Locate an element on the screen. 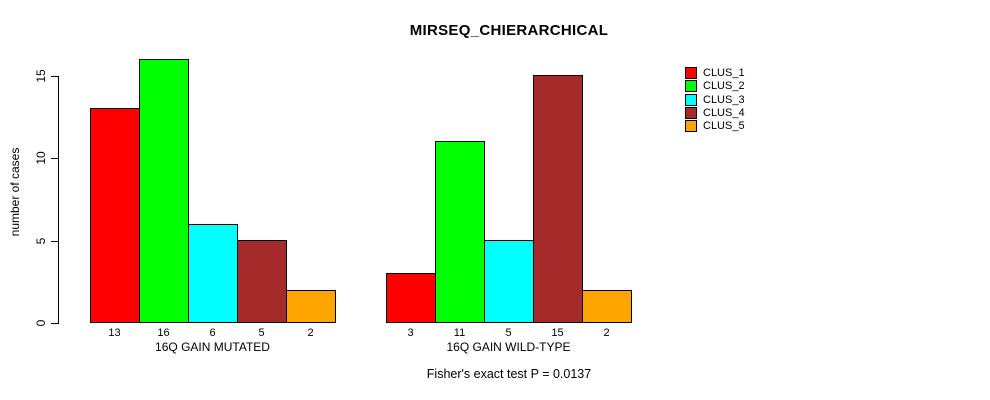 This screenshot has height=400, width=990. legend-label: CLUS_2 is located at coordinates (724, 86).